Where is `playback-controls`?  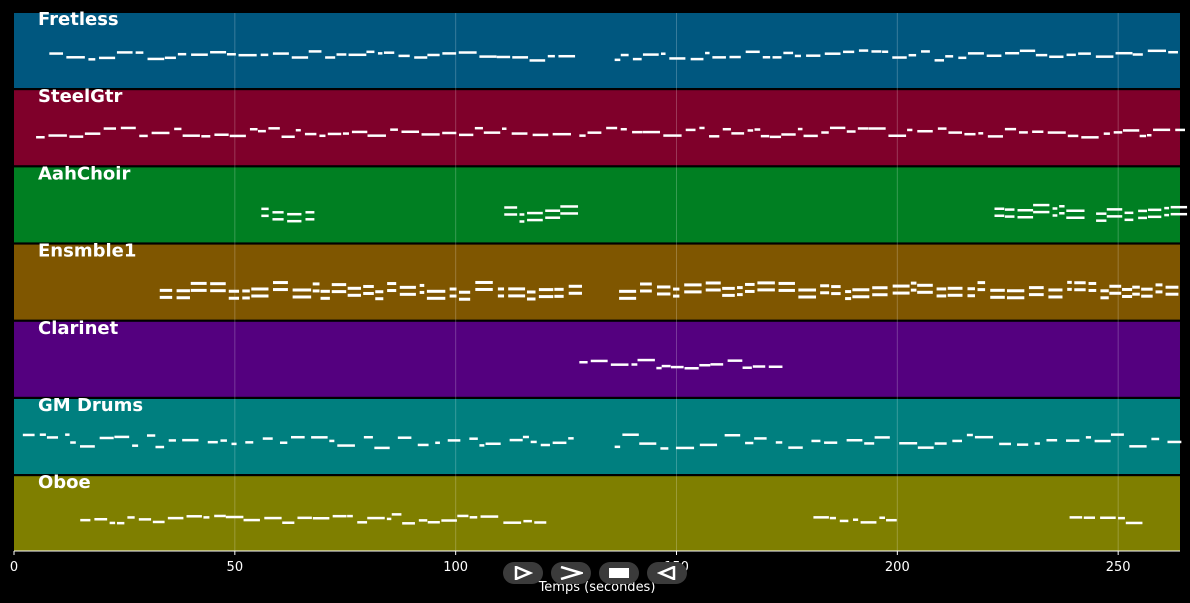 playback-controls is located at coordinates (595, 574).